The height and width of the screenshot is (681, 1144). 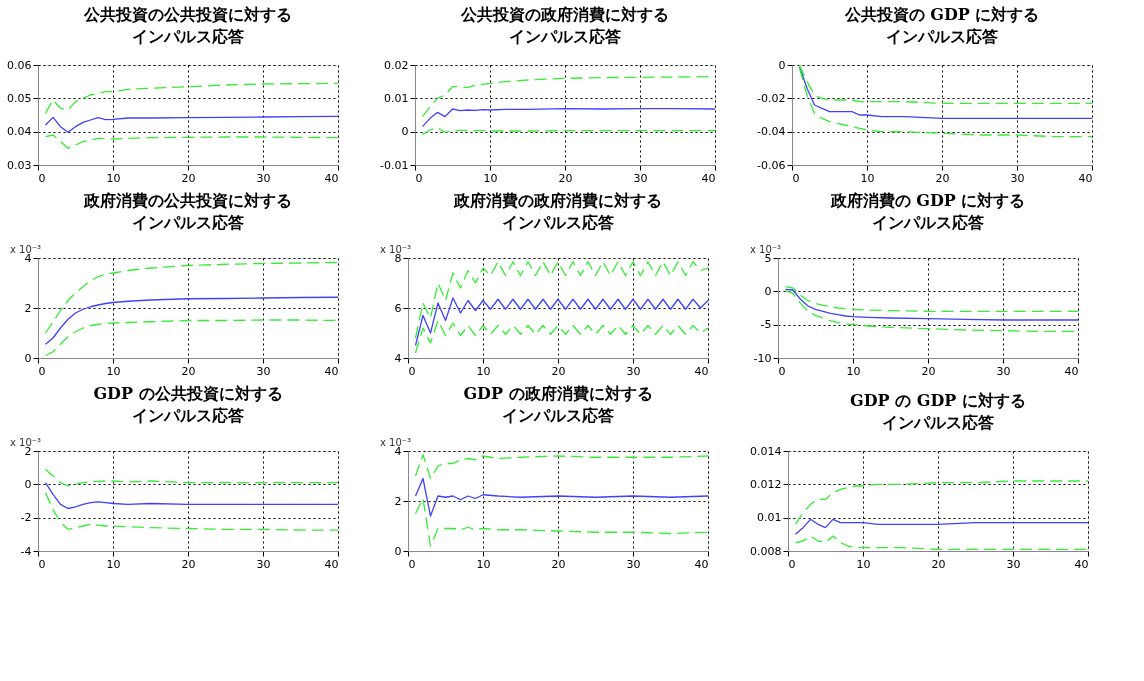 I want to click on chart-title: 政府消費の公共投資に対するインパルス応答, so click(x=187, y=211).